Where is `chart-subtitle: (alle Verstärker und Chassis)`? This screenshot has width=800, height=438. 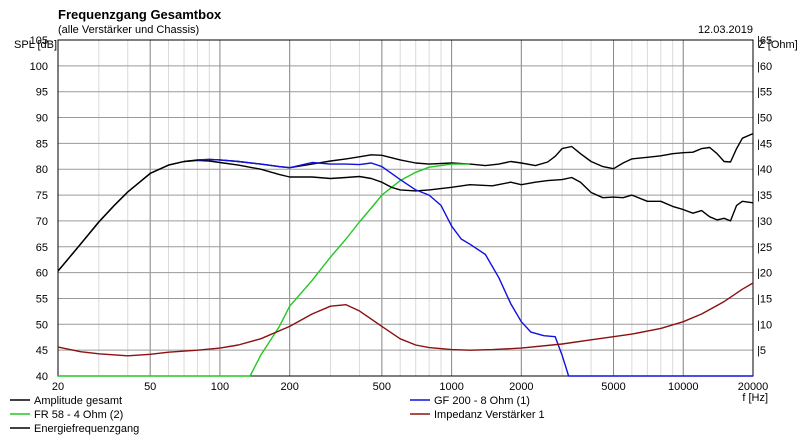 chart-subtitle: (alle Verstärker und Chassis) is located at coordinates (128, 30).